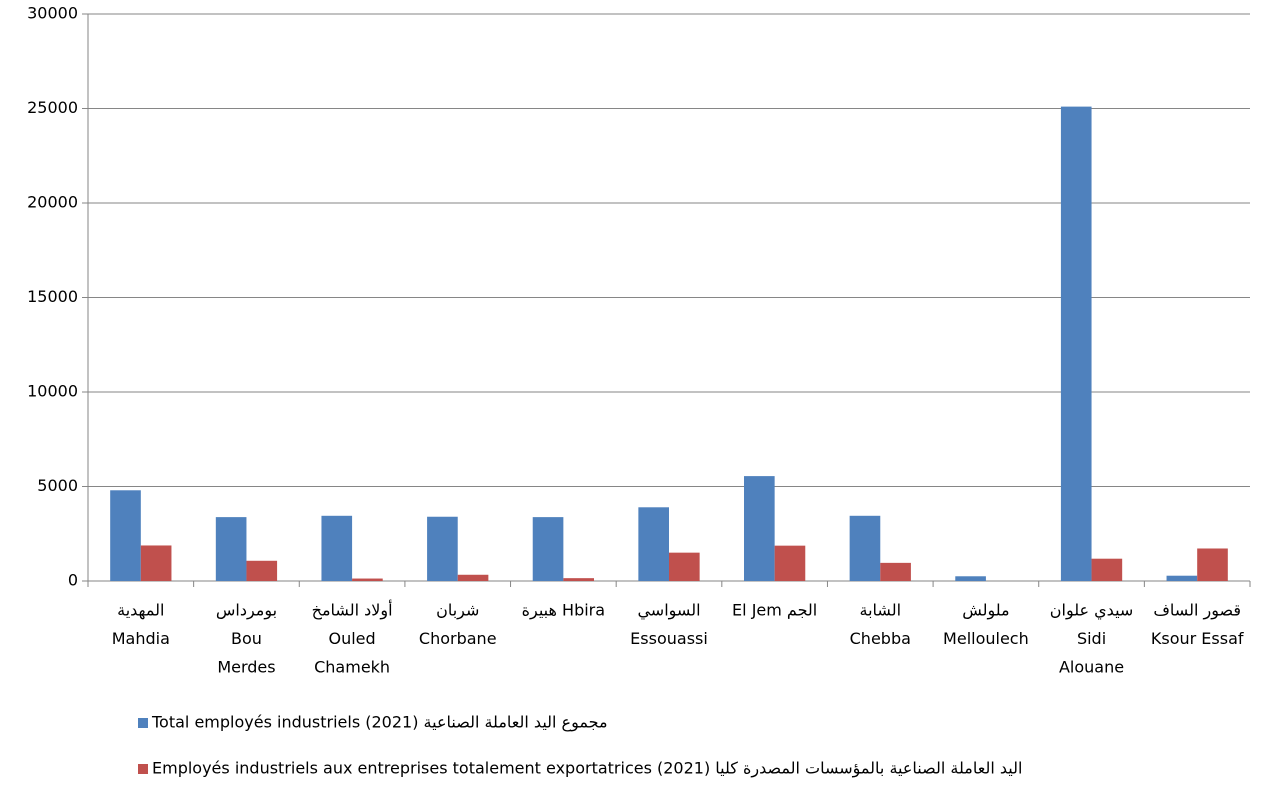 This screenshot has width=1268, height=785. Describe the element at coordinates (457, 611) in the screenshot. I see `x-tick-label: شربان` at that location.